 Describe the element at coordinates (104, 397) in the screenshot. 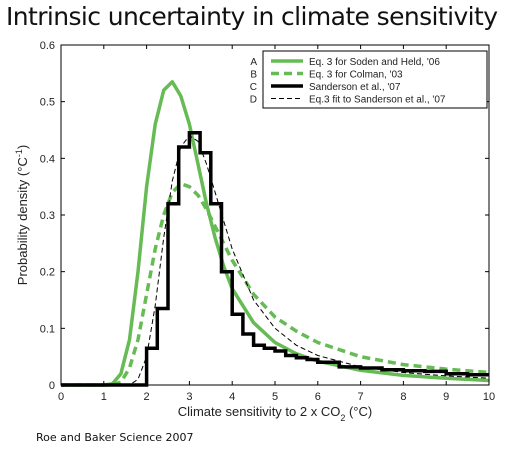

I see `x-tick-label: 1` at that location.